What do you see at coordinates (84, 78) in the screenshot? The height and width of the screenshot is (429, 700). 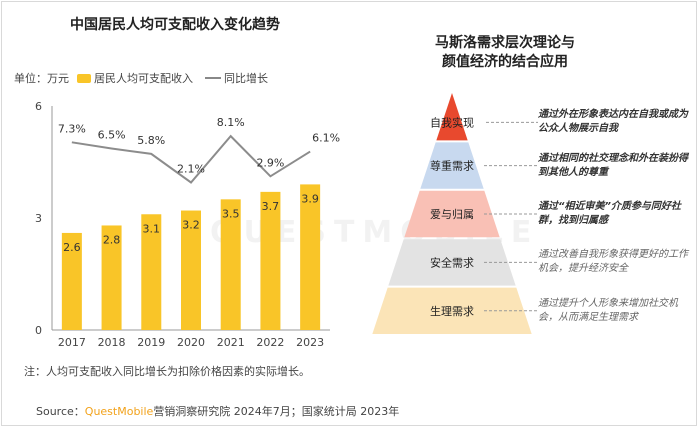 I see `legend-bar-swatch` at bounding box center [84, 78].